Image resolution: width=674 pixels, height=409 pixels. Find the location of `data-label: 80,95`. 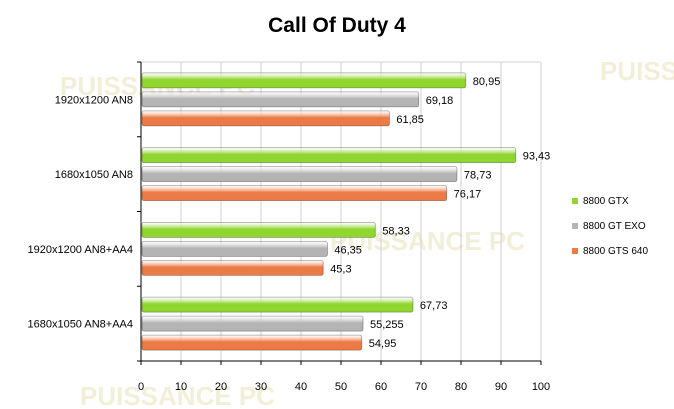

data-label: 80,95 is located at coordinates (487, 82).